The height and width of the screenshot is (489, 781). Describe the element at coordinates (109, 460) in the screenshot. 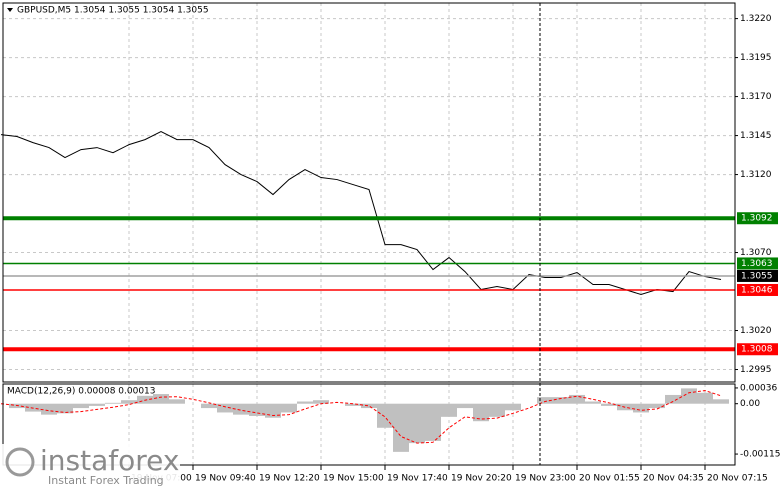

I see `watermark-brand: instaforex` at that location.